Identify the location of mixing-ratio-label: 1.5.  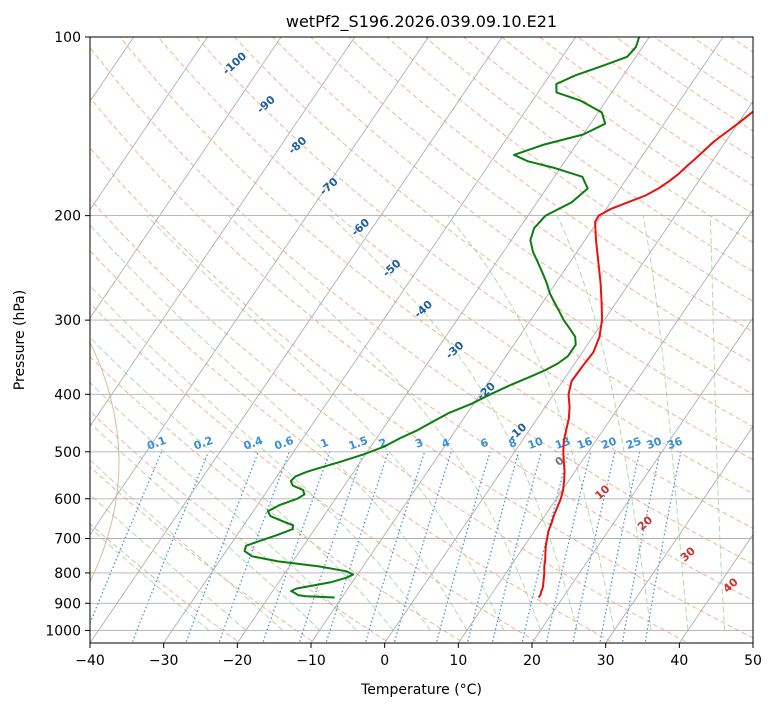
(358, 443).